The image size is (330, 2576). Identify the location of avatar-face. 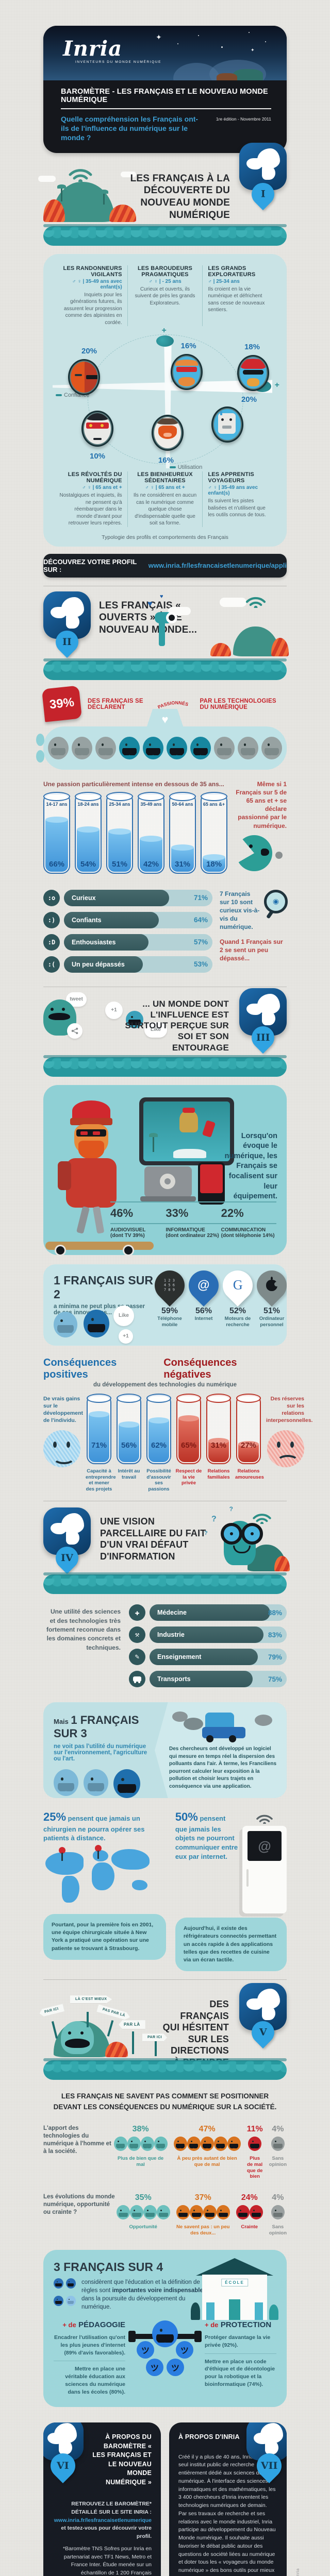
(97, 429).